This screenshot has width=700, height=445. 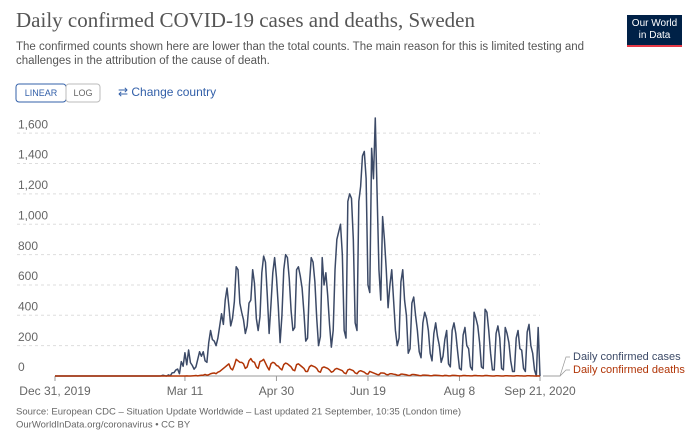 What do you see at coordinates (298, 367) in the screenshot?
I see `series-line` at bounding box center [298, 367].